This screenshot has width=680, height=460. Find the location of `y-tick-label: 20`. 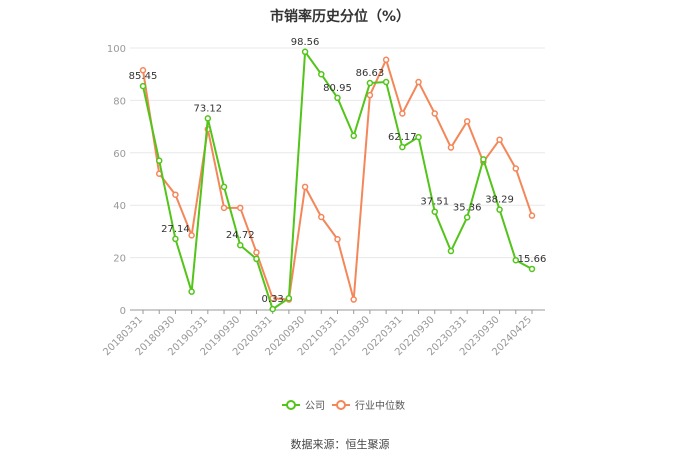

y-tick-label: 20 is located at coordinates (119, 259).